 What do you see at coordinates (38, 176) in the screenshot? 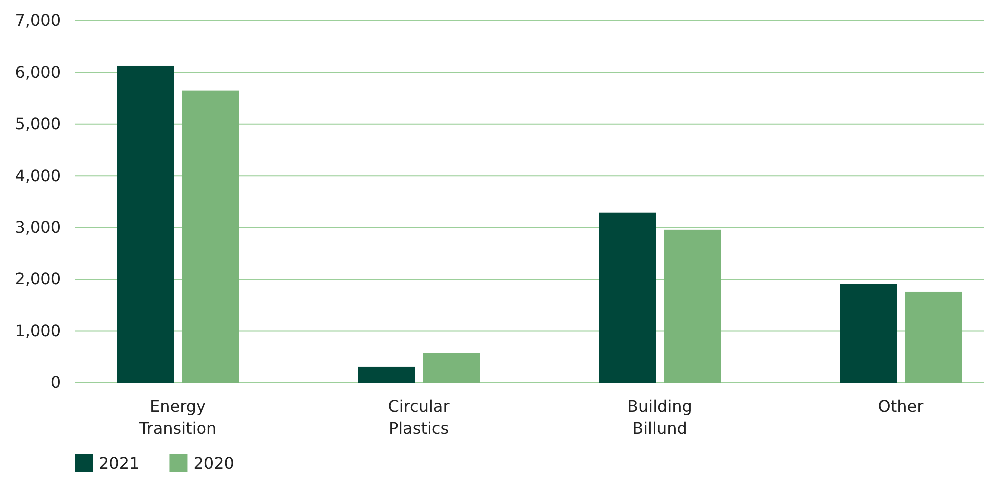
I see `y-tick-label: 4,000` at bounding box center [38, 176].